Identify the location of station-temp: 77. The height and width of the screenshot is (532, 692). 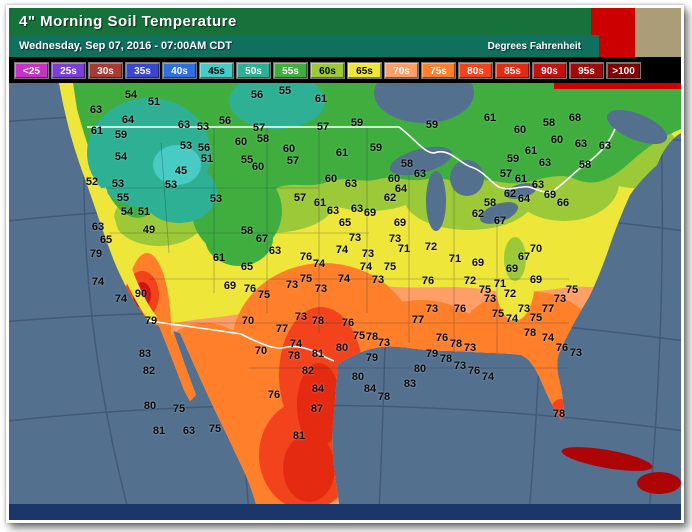
(282, 329).